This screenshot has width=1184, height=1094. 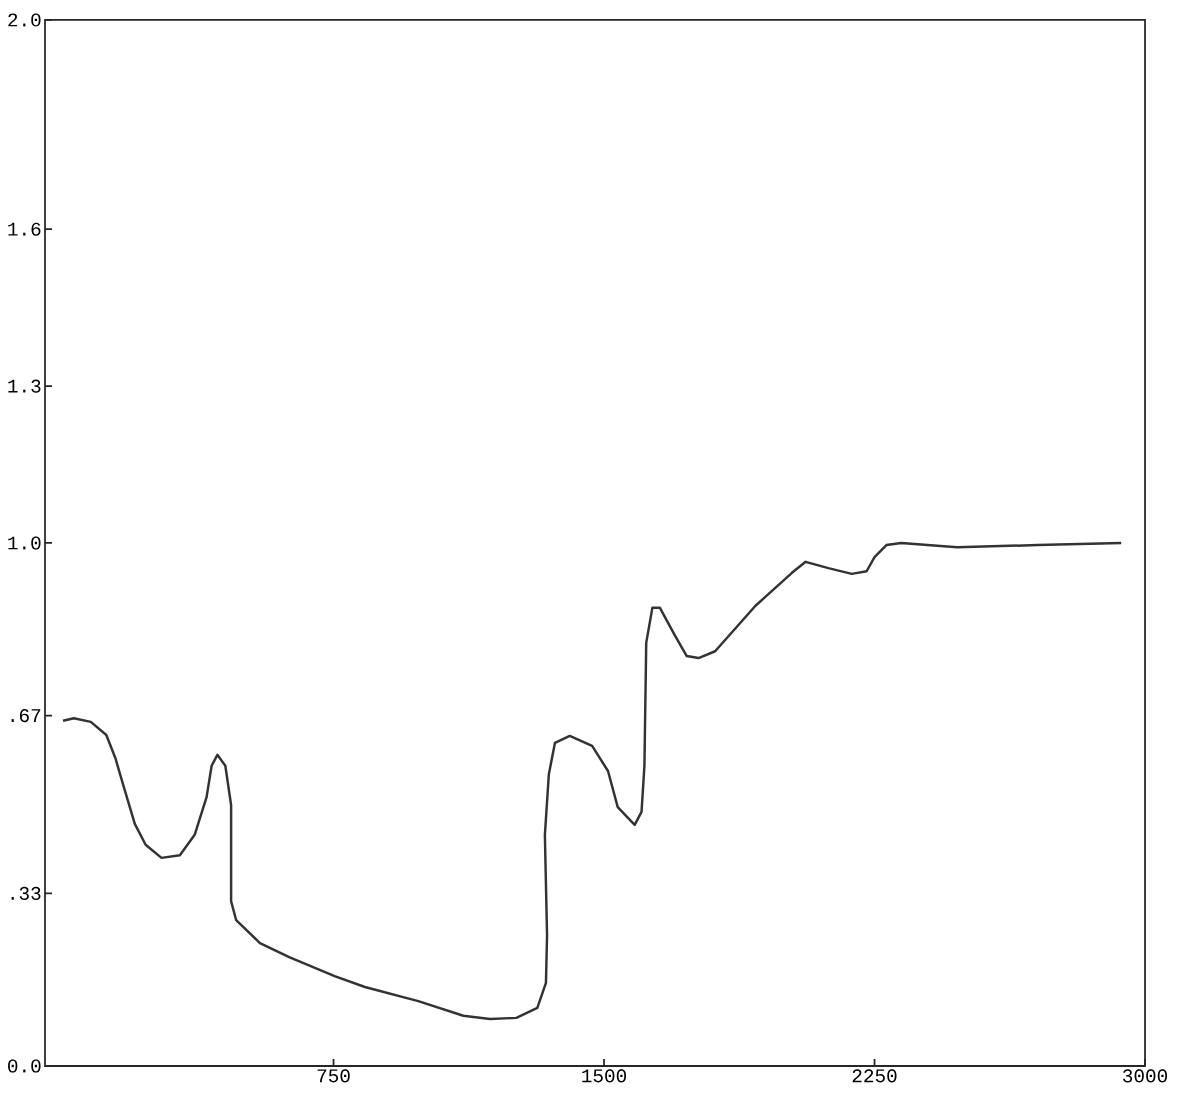 I want to click on y-tick-label: .33, so click(x=26, y=893).